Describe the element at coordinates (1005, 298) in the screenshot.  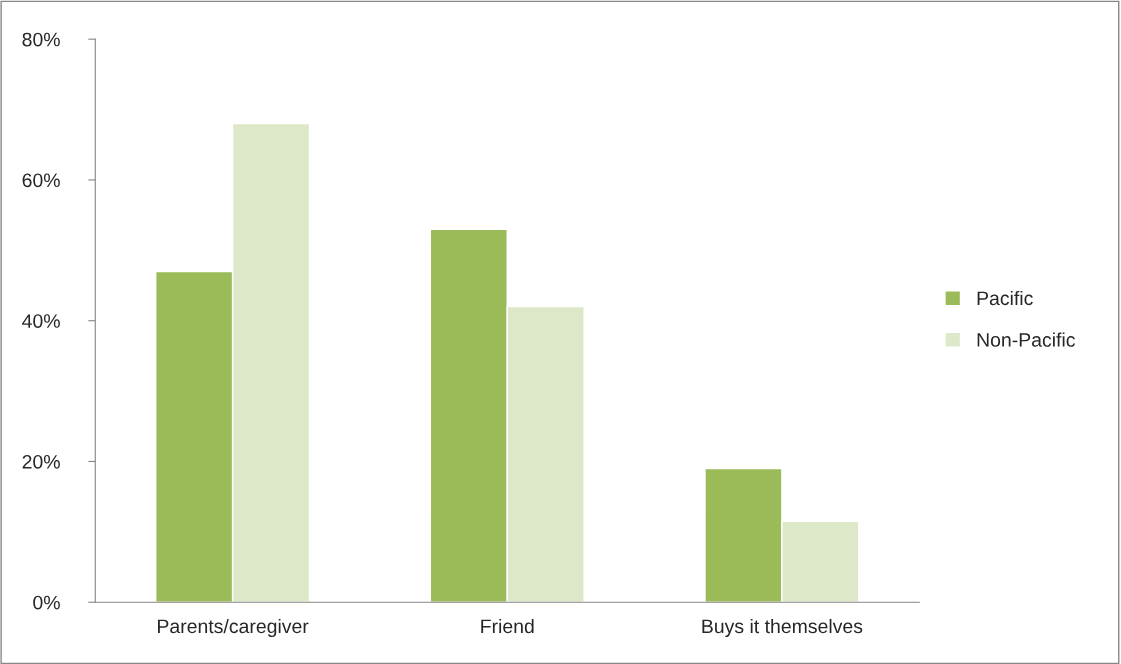
I see `legend-label: Pacific` at that location.